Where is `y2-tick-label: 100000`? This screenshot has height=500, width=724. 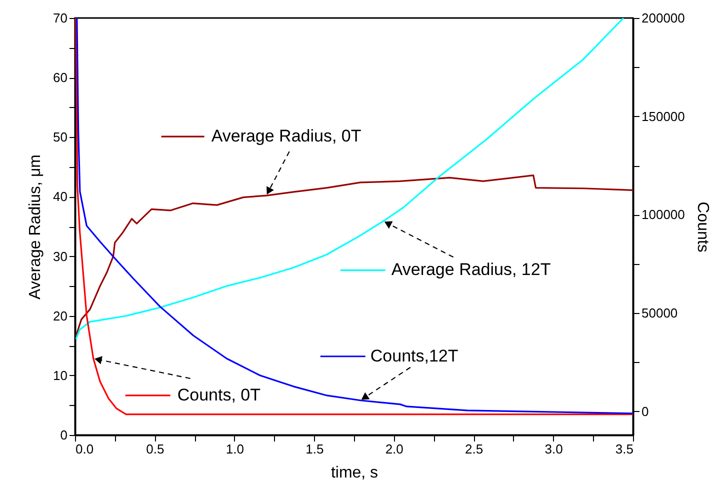 y2-tick-label: 100000 is located at coordinates (663, 214).